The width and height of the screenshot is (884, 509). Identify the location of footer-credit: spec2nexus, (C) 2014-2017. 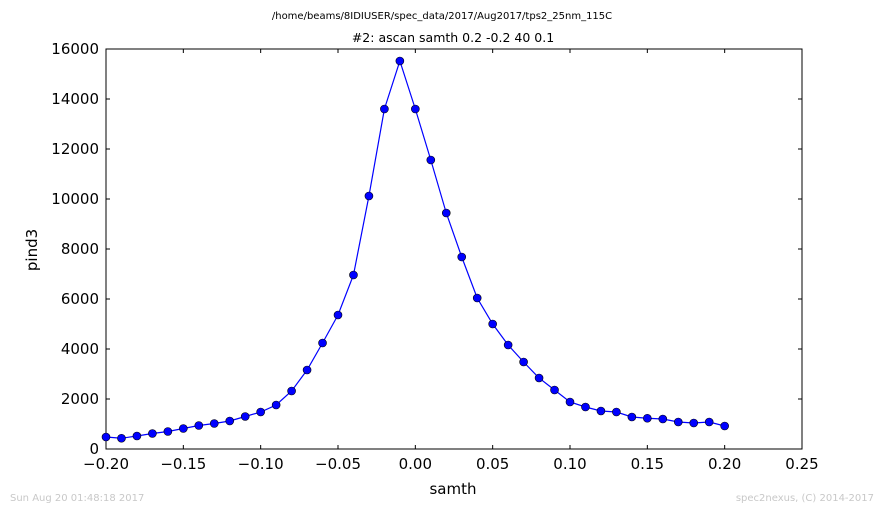
(804, 498).